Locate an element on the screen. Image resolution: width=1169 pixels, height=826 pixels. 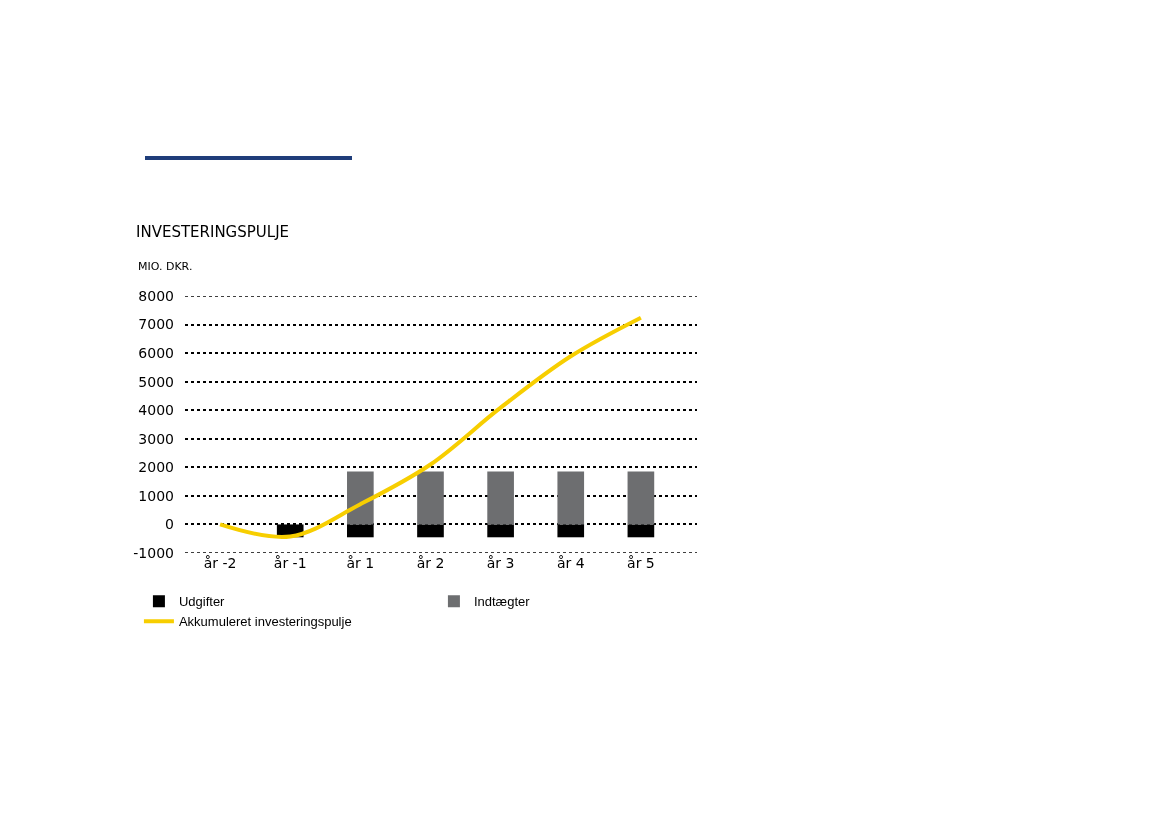
line-series is located at coordinates (430, 427).